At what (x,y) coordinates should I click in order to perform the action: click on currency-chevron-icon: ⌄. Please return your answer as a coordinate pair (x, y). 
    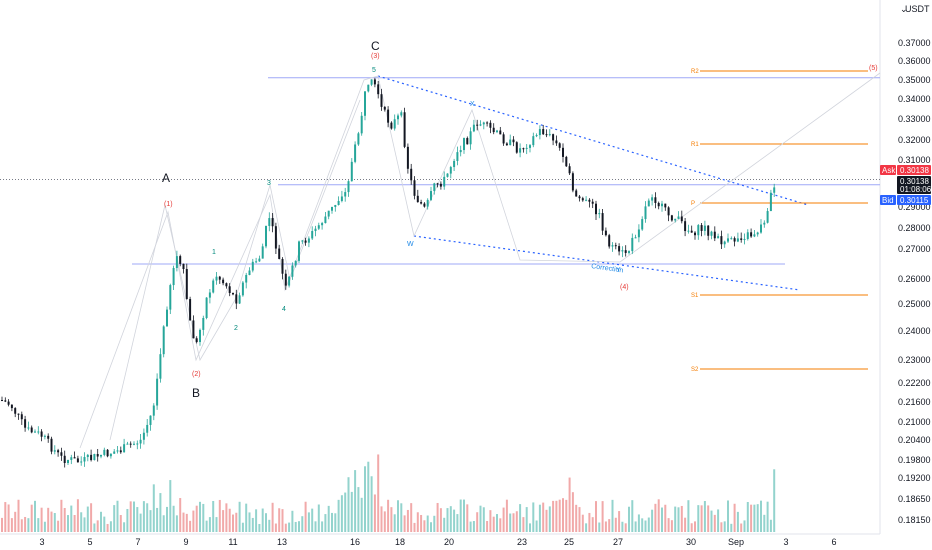
    Looking at the image, I should click on (904, 9).